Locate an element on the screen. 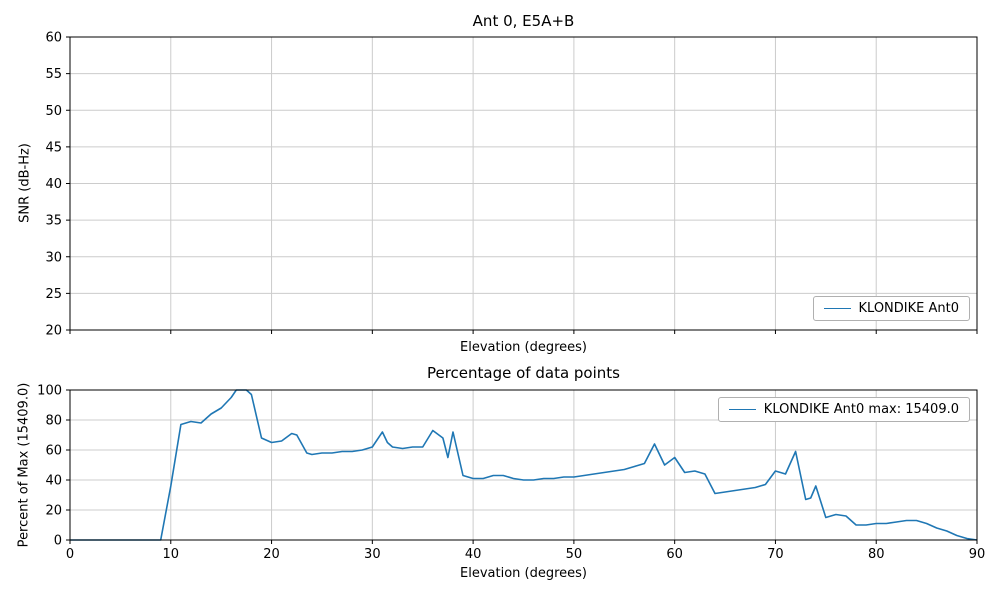  top-plot-legend: KLONDIKE Ant0 is located at coordinates (891, 308).